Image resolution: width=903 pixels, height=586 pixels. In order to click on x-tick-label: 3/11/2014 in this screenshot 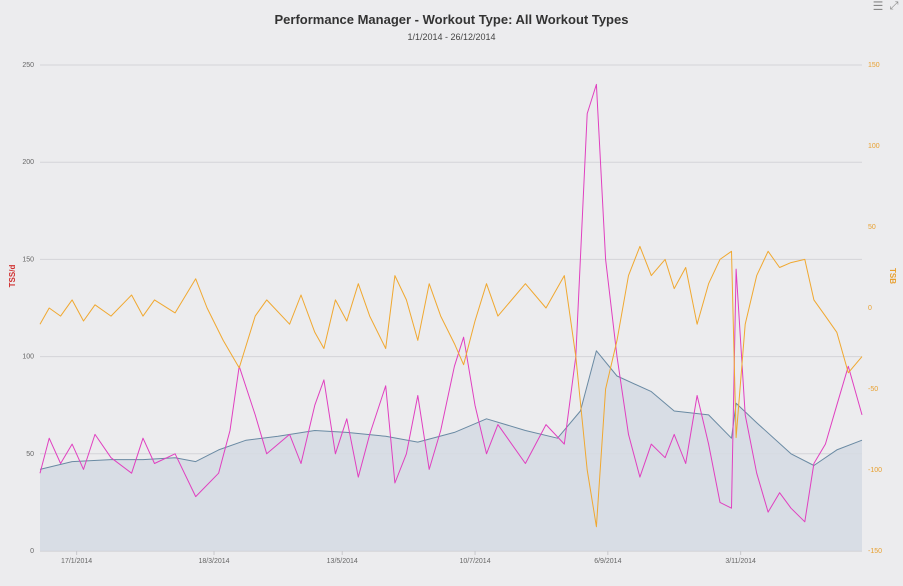, I will do `click(740, 561)`.